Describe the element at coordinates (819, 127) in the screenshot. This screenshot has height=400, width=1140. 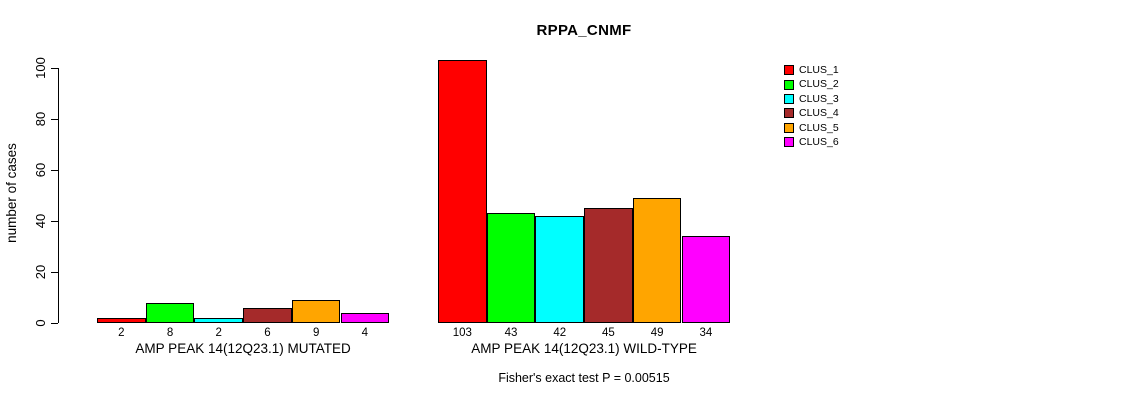
I see `legend-label: CLUS_5` at that location.